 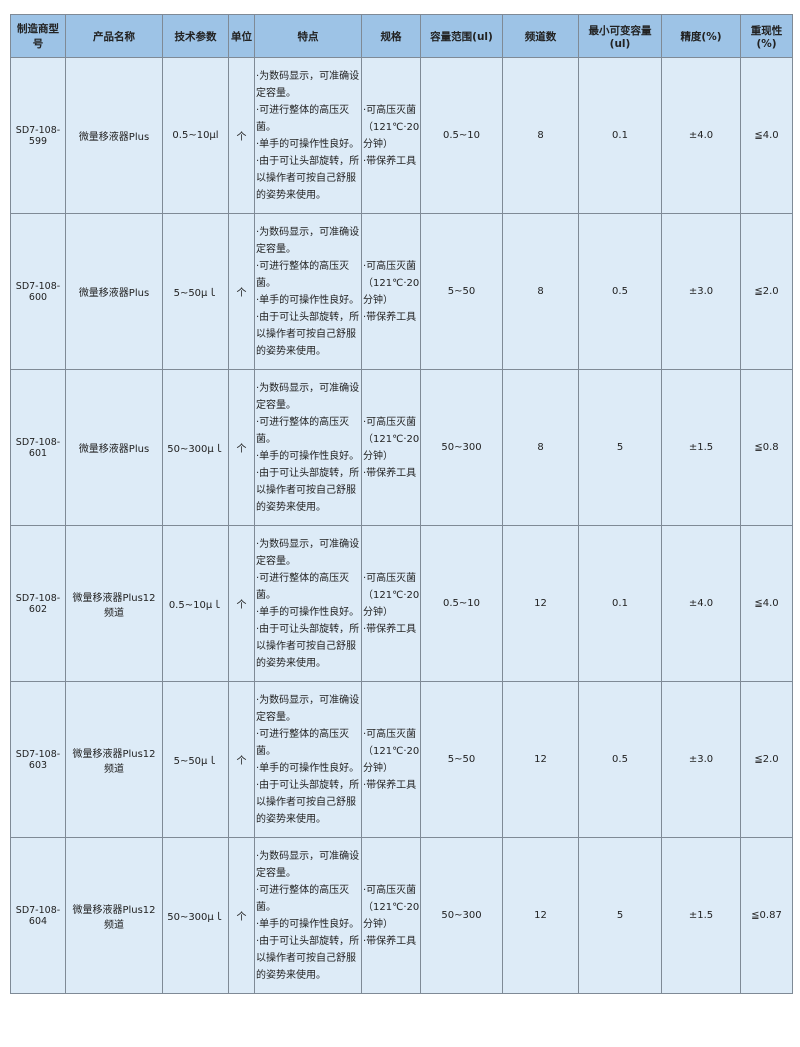 What do you see at coordinates (701, 36) in the screenshot?
I see `header-accuracy: 精度(%)` at bounding box center [701, 36].